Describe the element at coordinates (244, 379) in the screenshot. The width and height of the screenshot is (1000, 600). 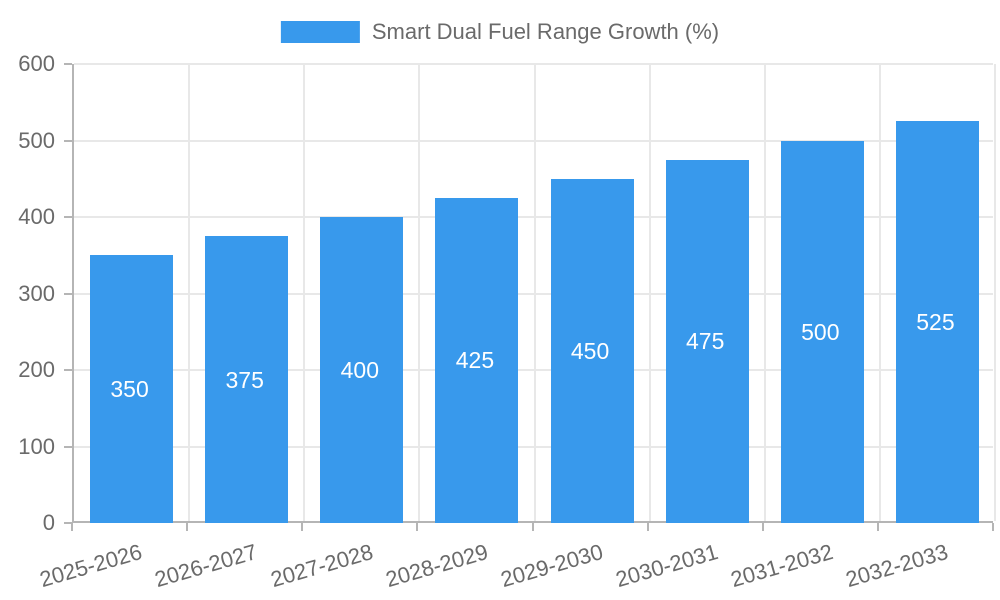
I see `bar-value-label: 375` at that location.